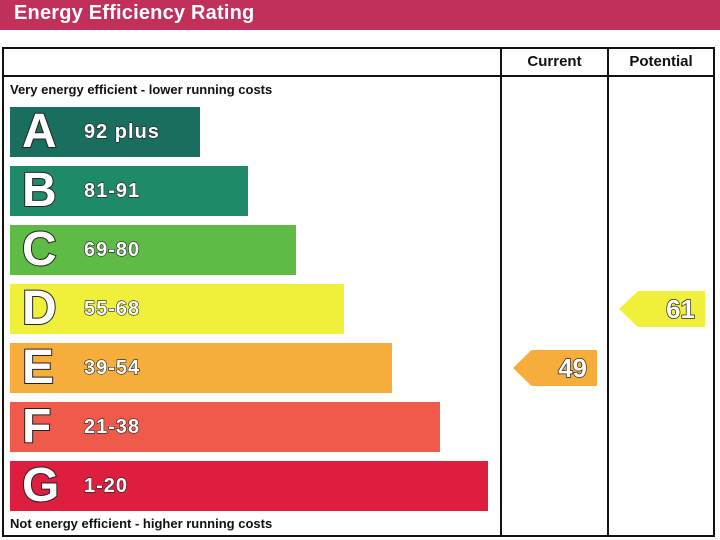 This screenshot has height=540, width=720. I want to click on potential-rating-value: 61, so click(680, 308).